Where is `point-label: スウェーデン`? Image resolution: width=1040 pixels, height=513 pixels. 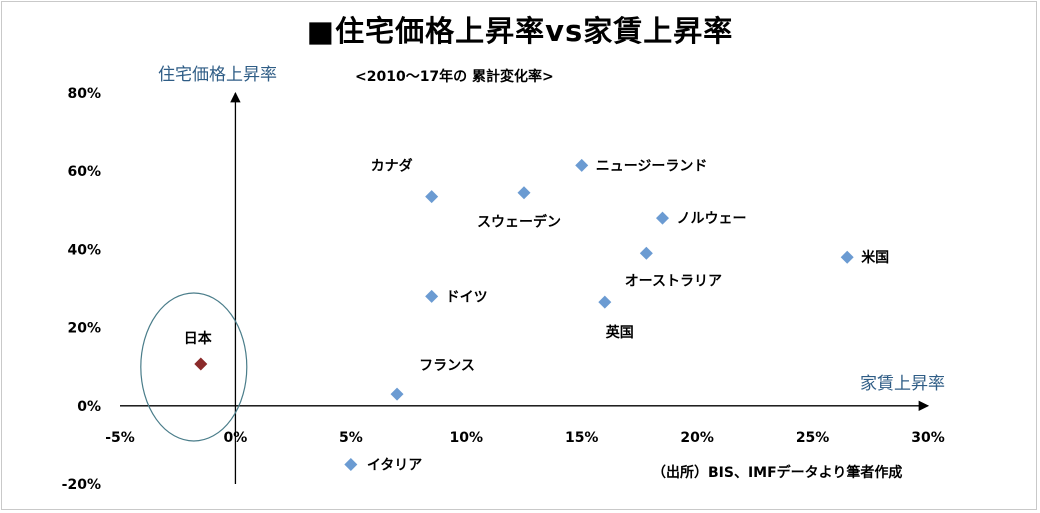
point-label: スウェーデン is located at coordinates (519, 222).